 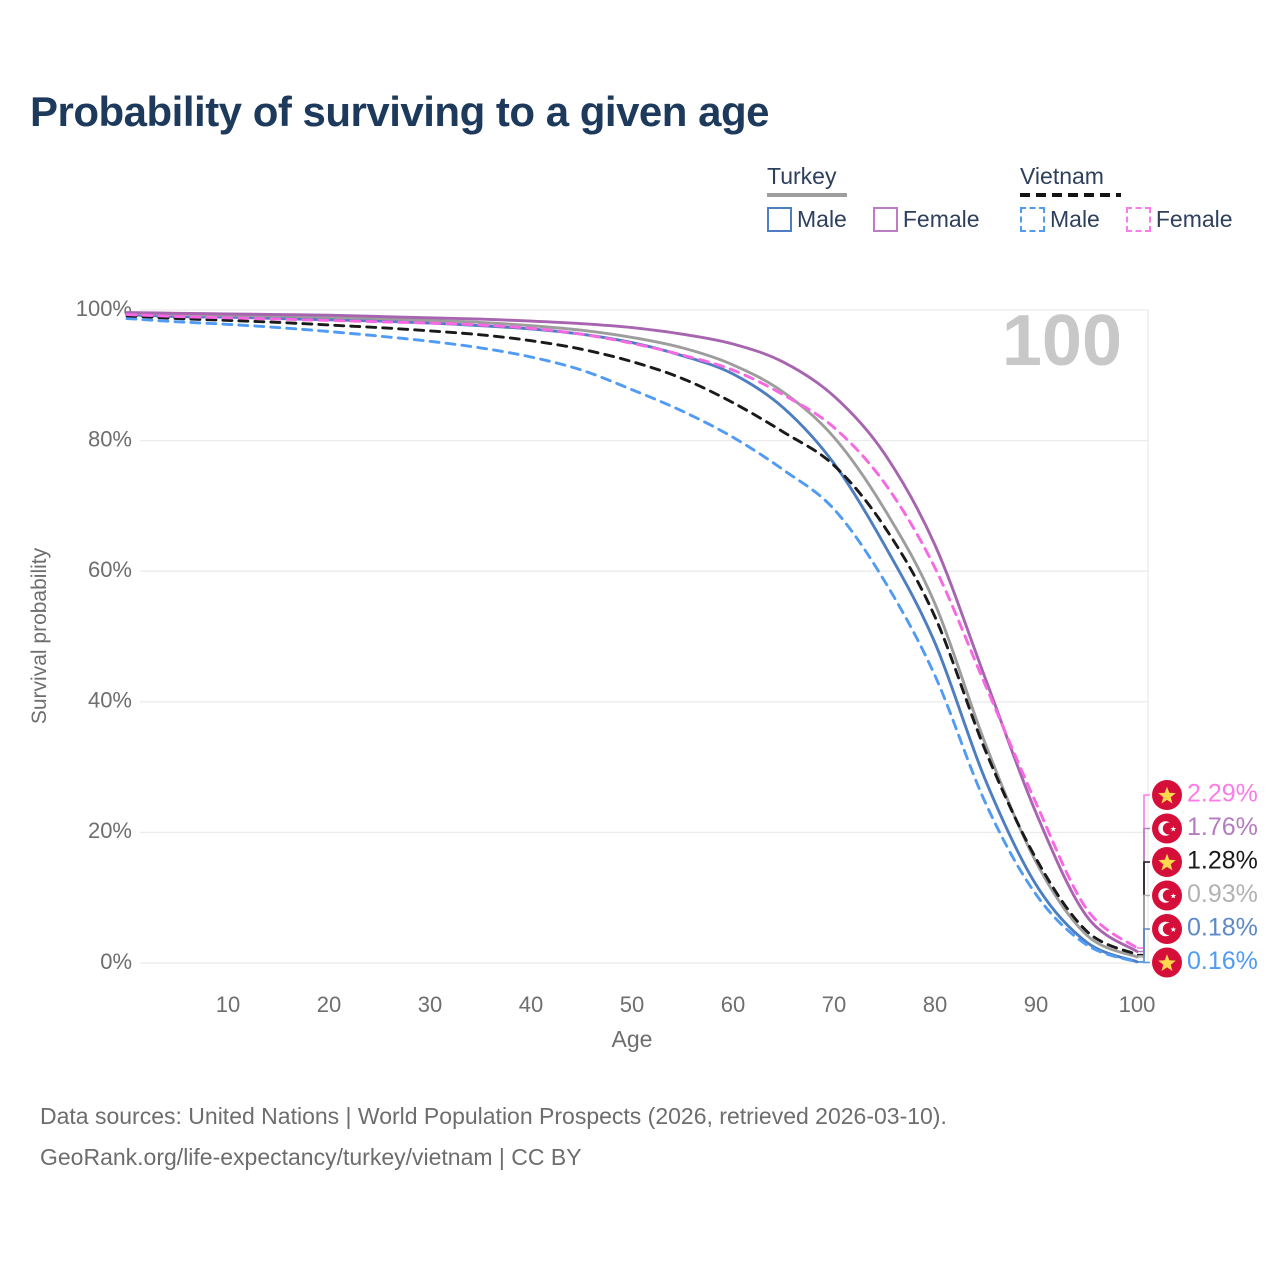 What do you see at coordinates (807, 195) in the screenshot?
I see `legend-line-sample-turkey` at bounding box center [807, 195].